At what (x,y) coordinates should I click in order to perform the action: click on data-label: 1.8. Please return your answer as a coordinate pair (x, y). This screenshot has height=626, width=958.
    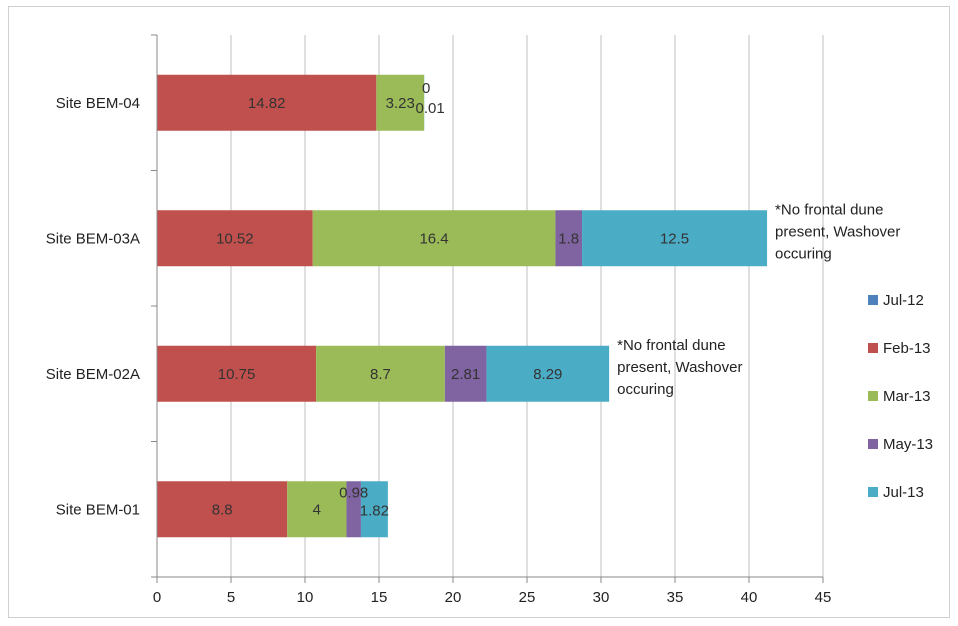
    Looking at the image, I should click on (568, 238).